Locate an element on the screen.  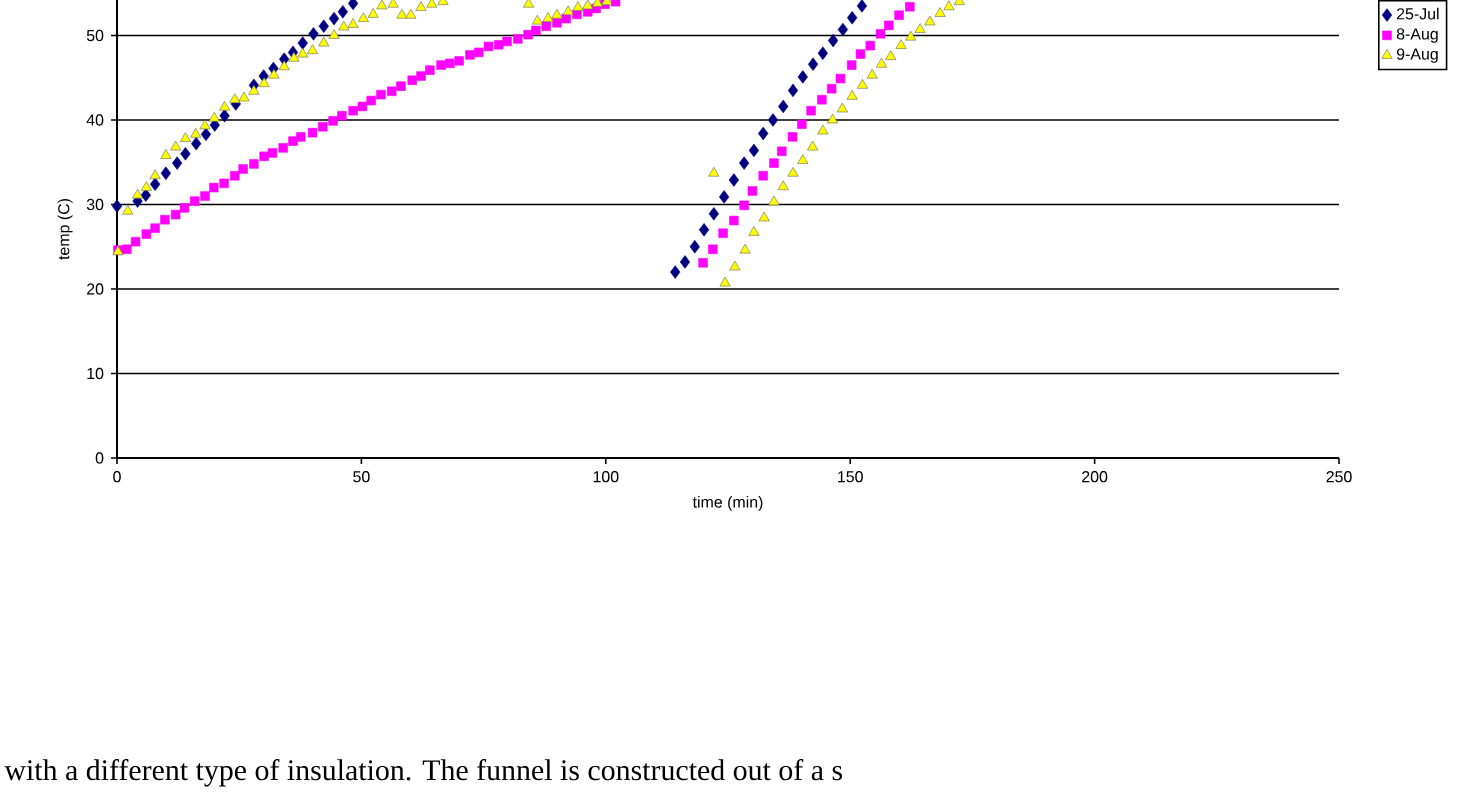
x-tick-label: 50 is located at coordinates (361, 477).